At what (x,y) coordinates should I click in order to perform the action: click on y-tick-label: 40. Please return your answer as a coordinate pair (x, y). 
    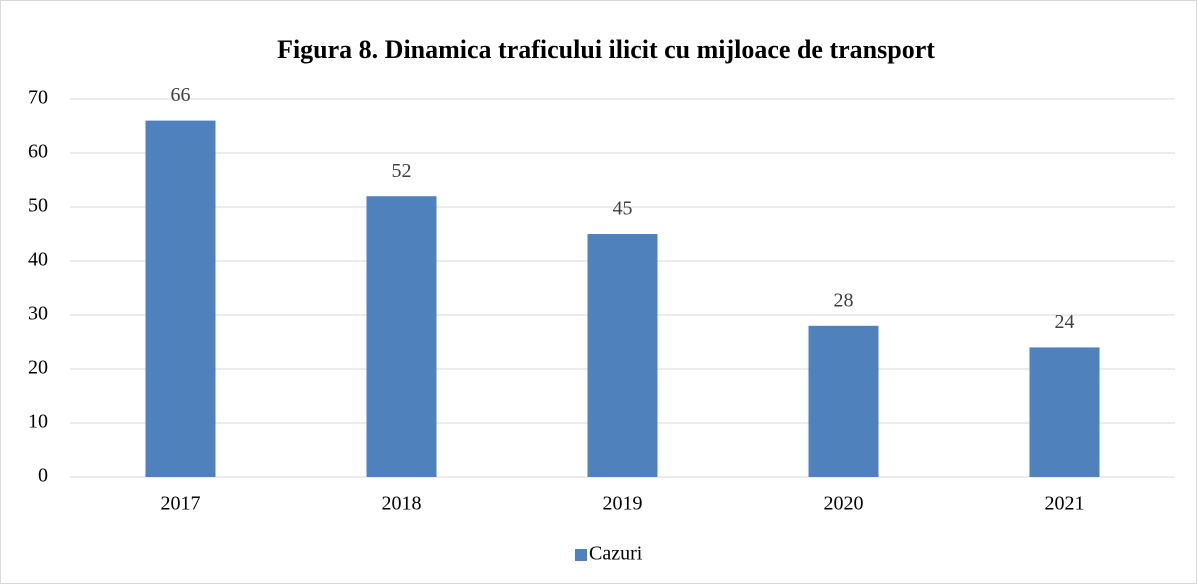
    Looking at the image, I should click on (38, 260).